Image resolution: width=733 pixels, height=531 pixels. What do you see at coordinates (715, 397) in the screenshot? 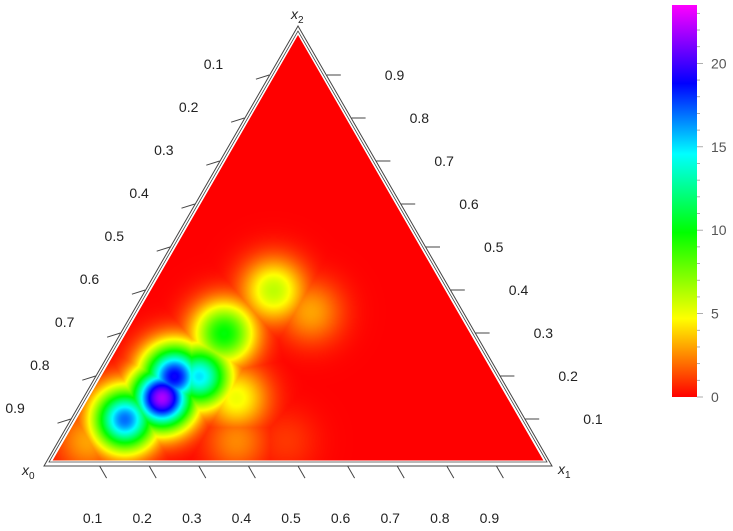
I see `colorbar-tick-label: 0` at bounding box center [715, 397].